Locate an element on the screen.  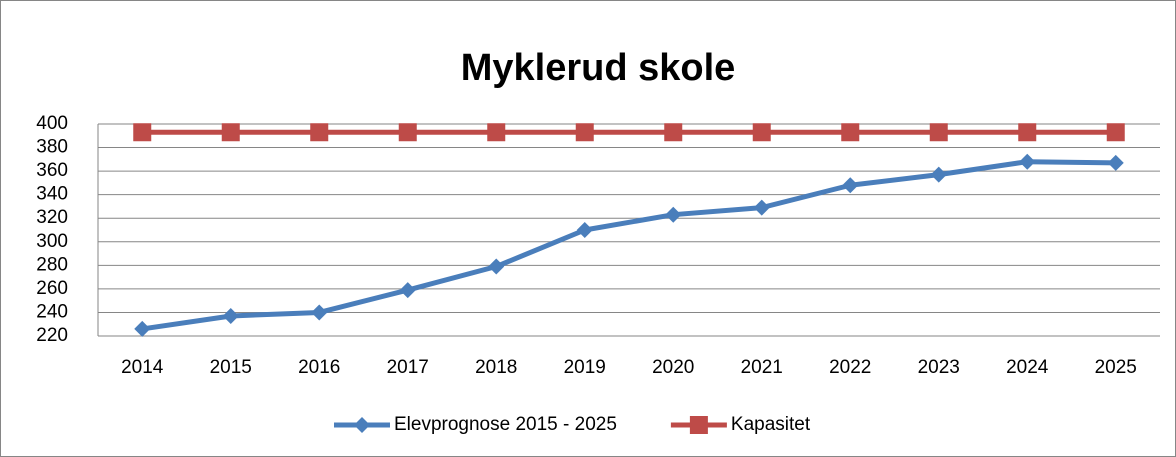
y-tick-label: 260 is located at coordinates (52, 288).